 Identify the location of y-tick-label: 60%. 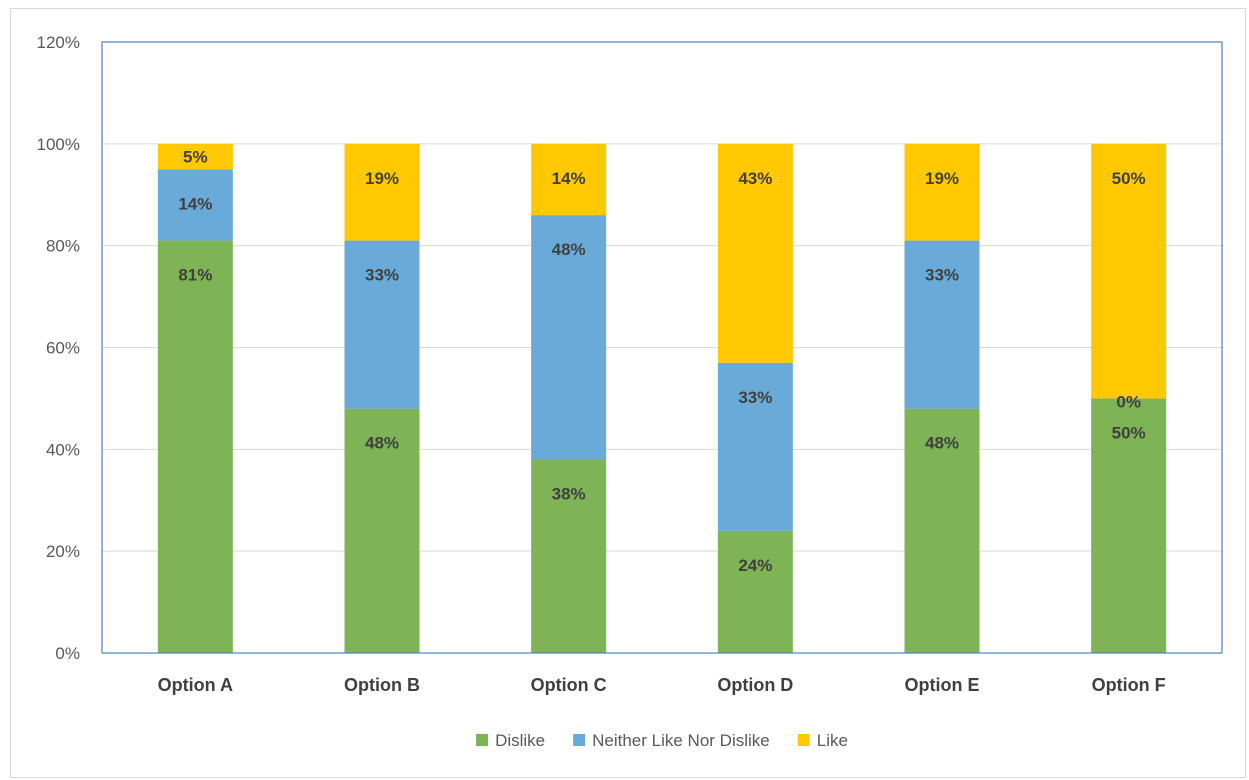
(63, 348).